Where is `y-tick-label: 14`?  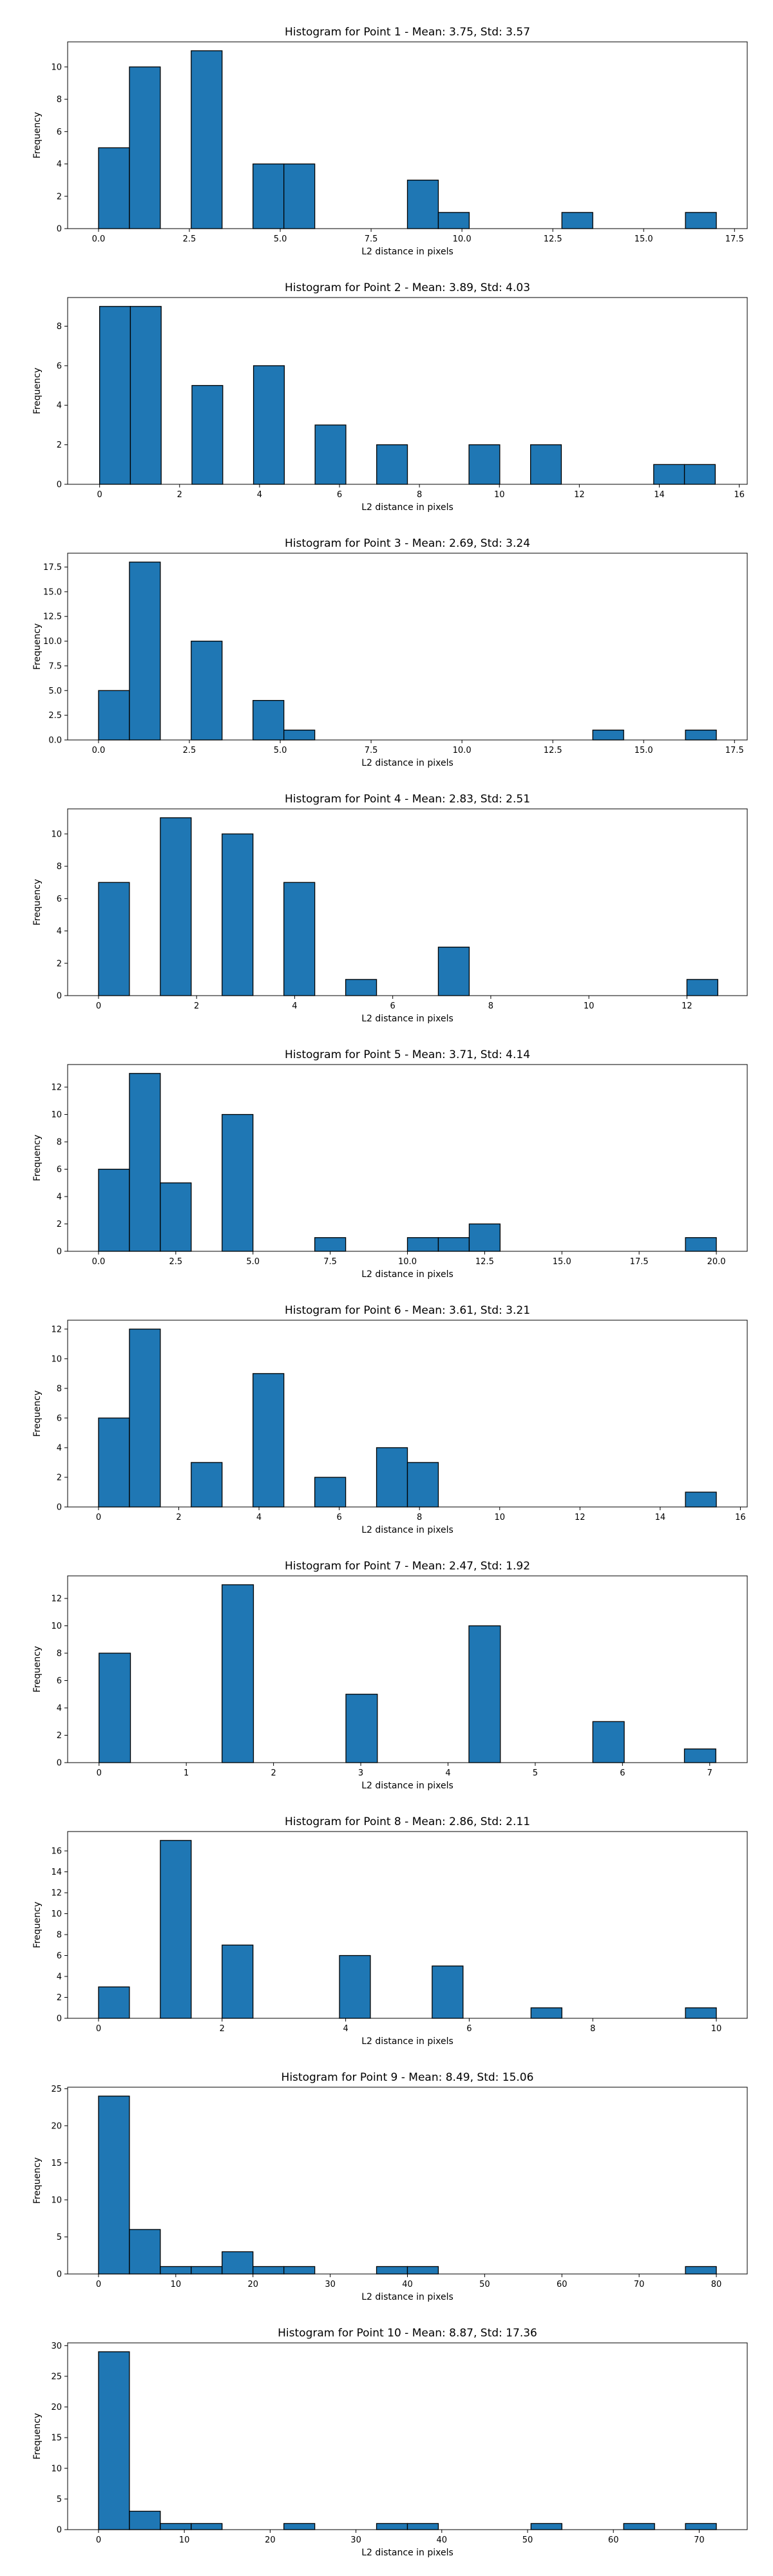 y-tick-label: 14 is located at coordinates (56, 1872).